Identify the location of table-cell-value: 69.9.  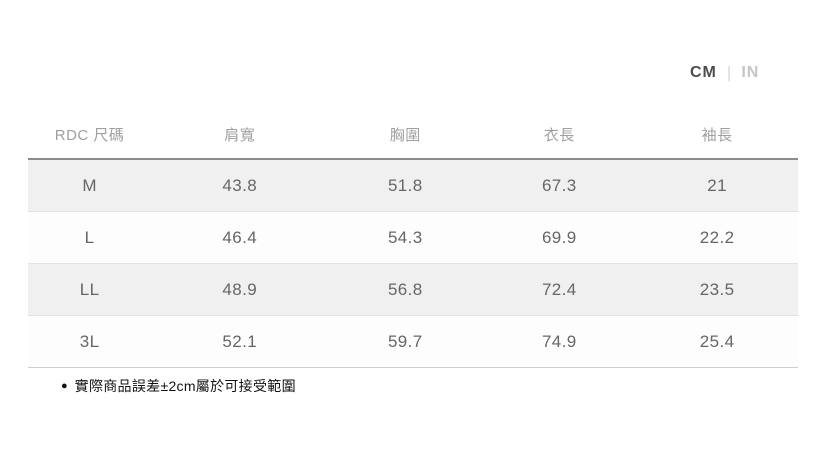
(559, 237).